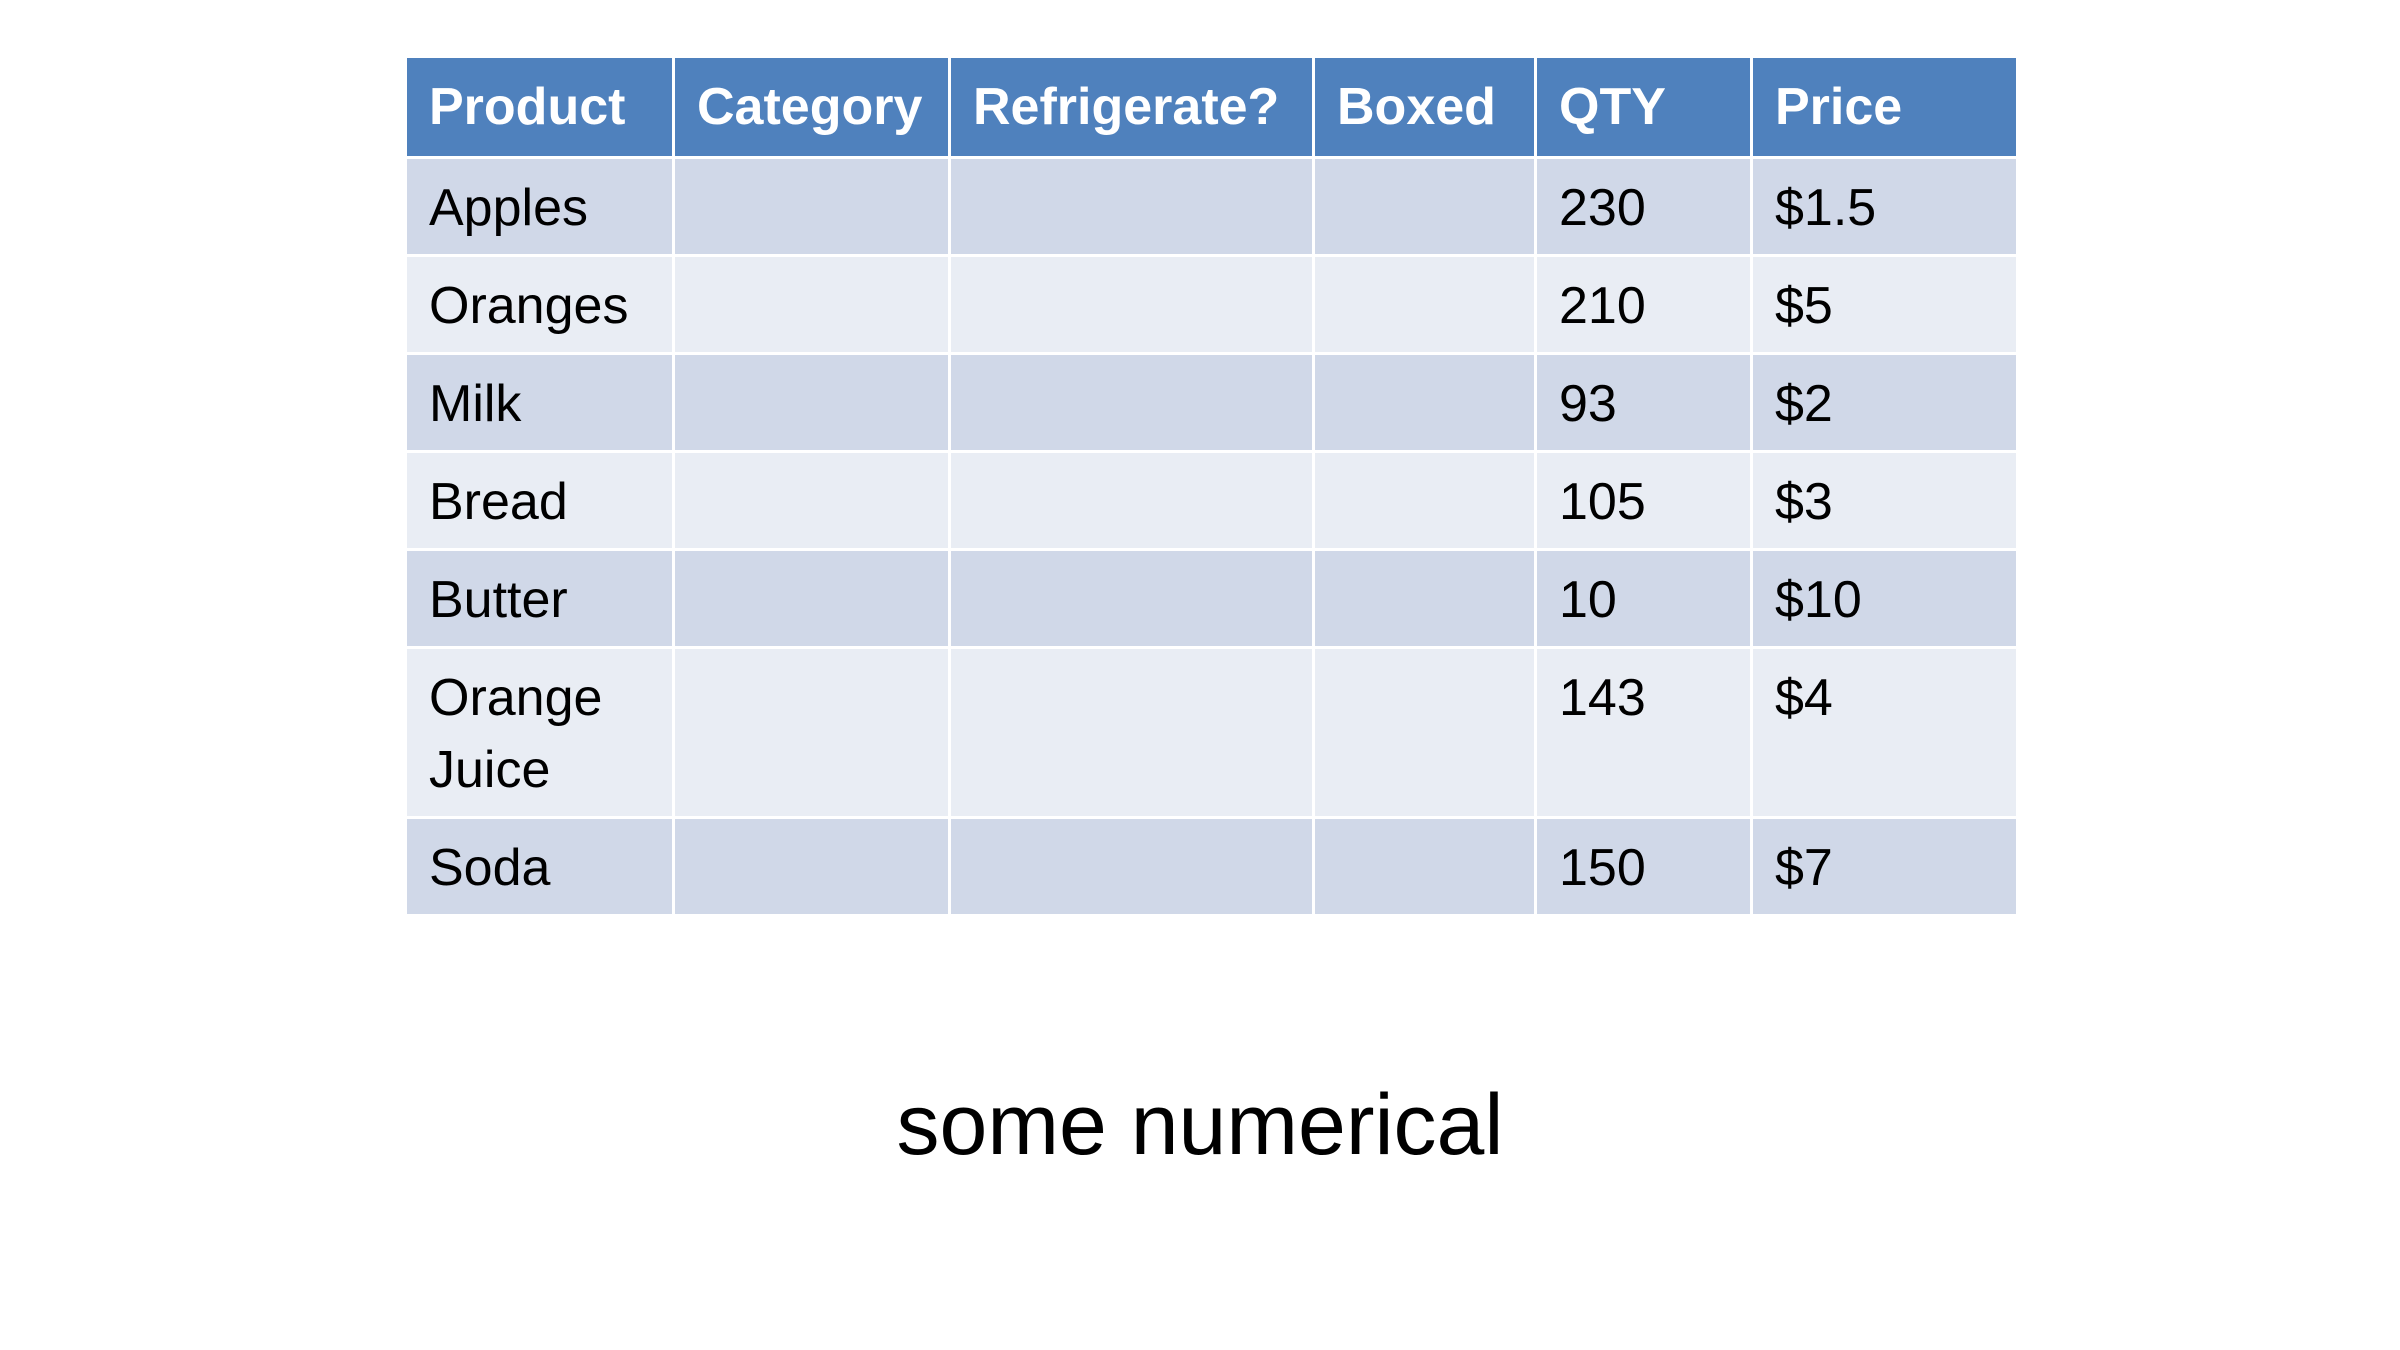 The height and width of the screenshot is (1350, 2400). What do you see at coordinates (1884, 866) in the screenshot?
I see `cell-price: $7` at bounding box center [1884, 866].